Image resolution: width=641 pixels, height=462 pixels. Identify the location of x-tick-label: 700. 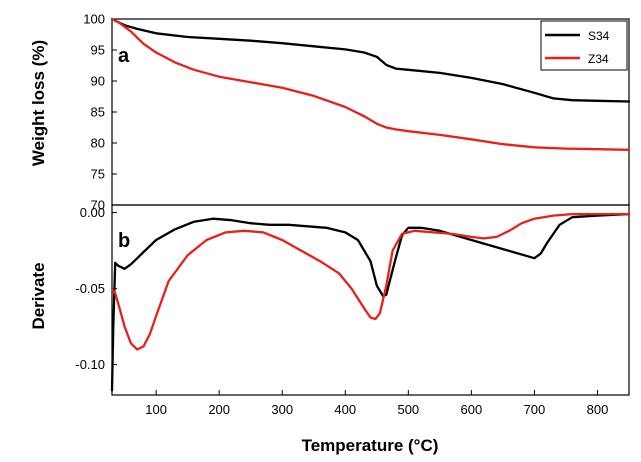
(535, 409).